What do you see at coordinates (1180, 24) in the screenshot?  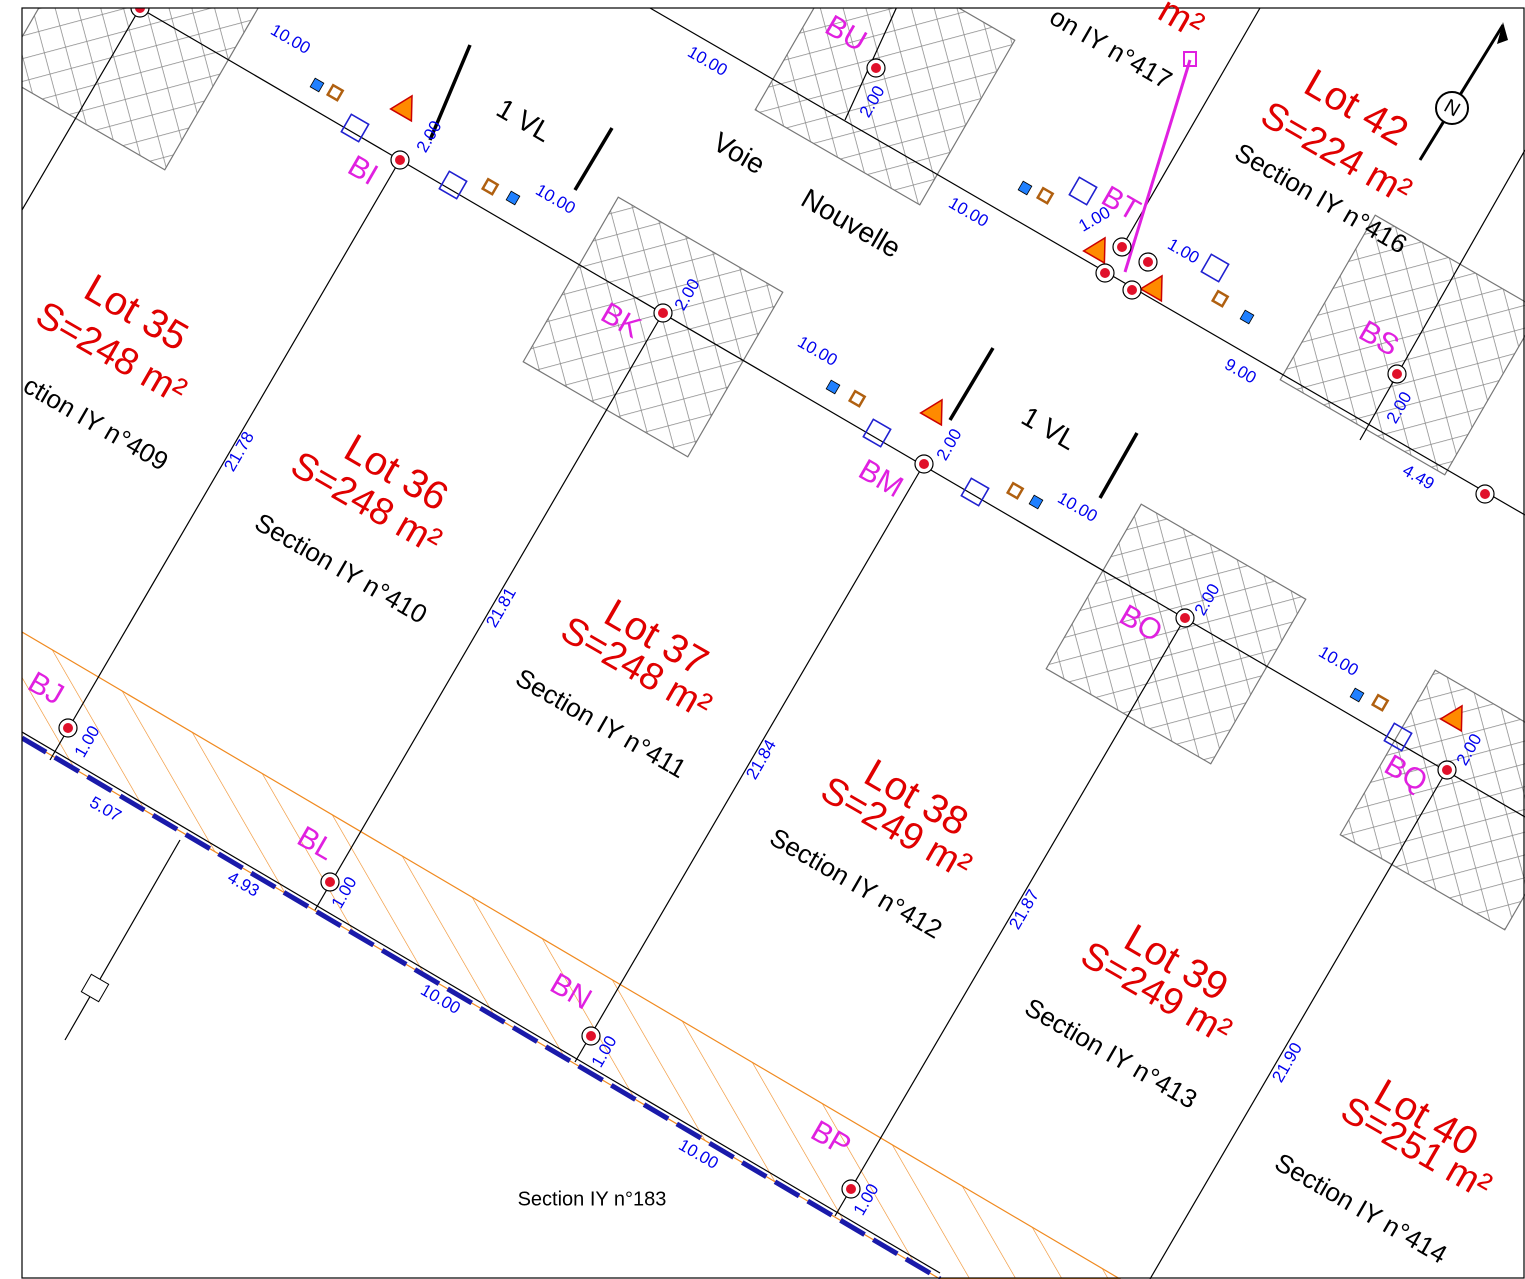 I see `fragment: m²` at bounding box center [1180, 24].